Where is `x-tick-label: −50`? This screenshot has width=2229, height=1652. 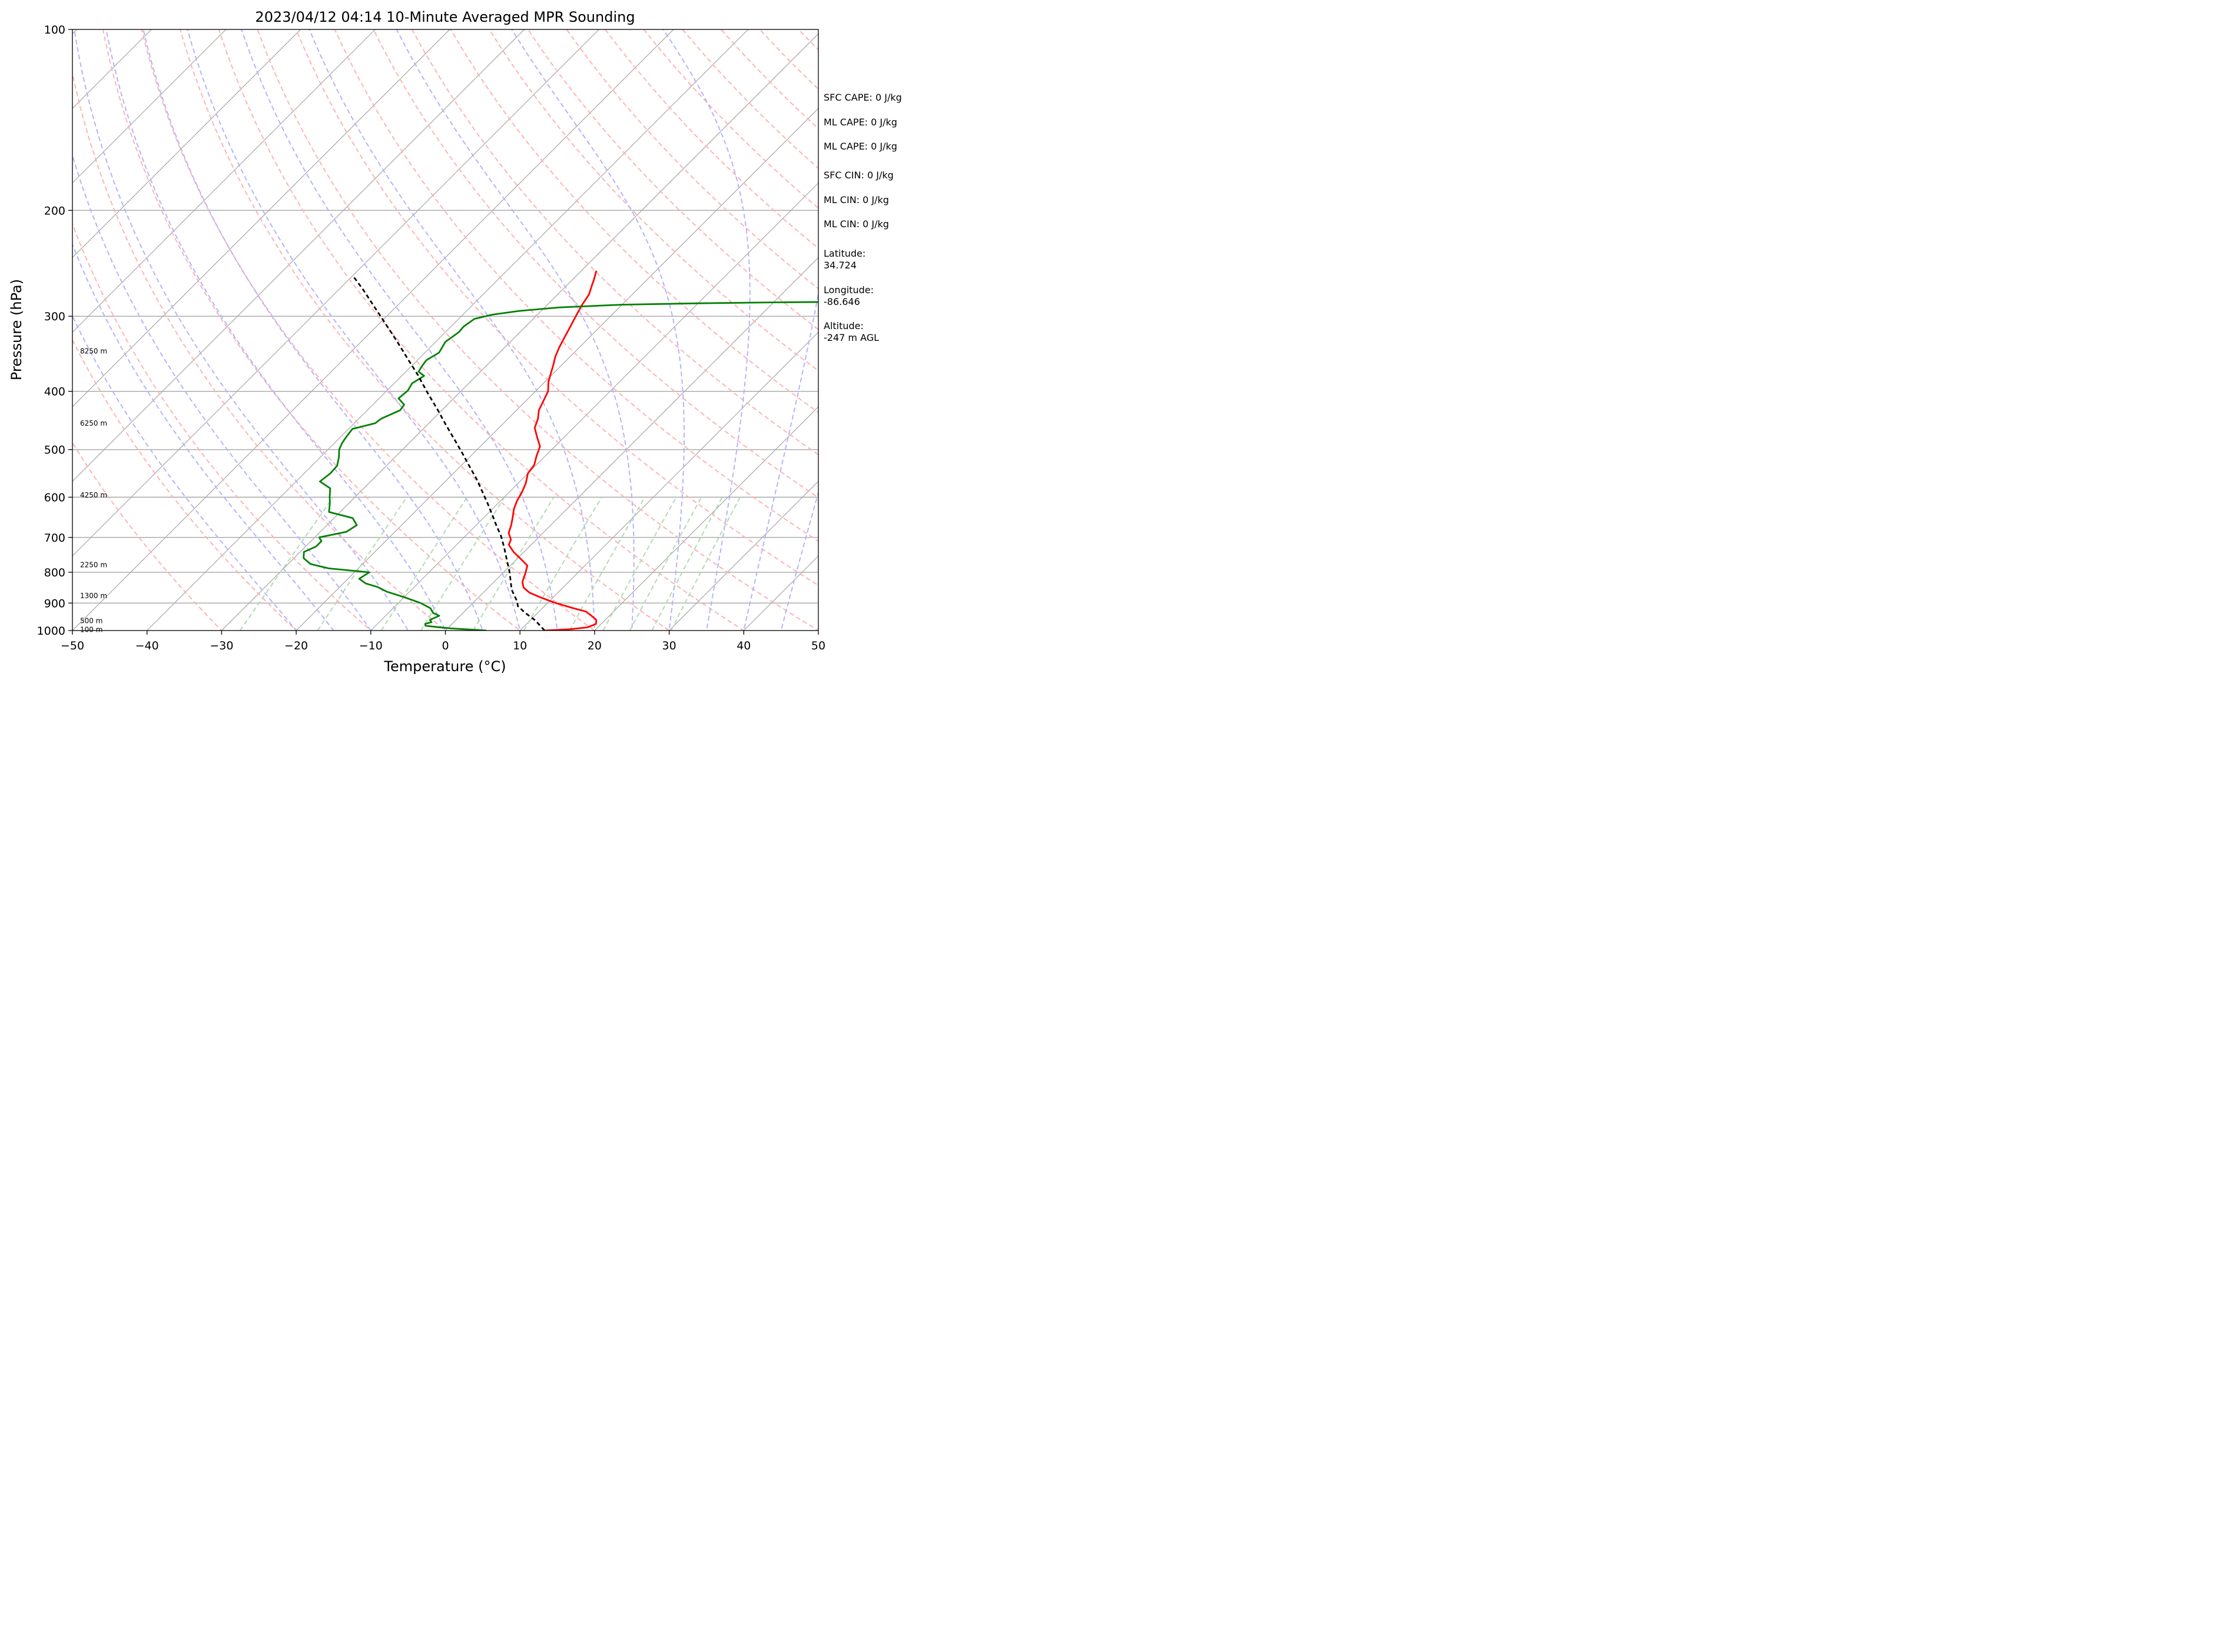
x-tick-label: −50 is located at coordinates (72, 645).